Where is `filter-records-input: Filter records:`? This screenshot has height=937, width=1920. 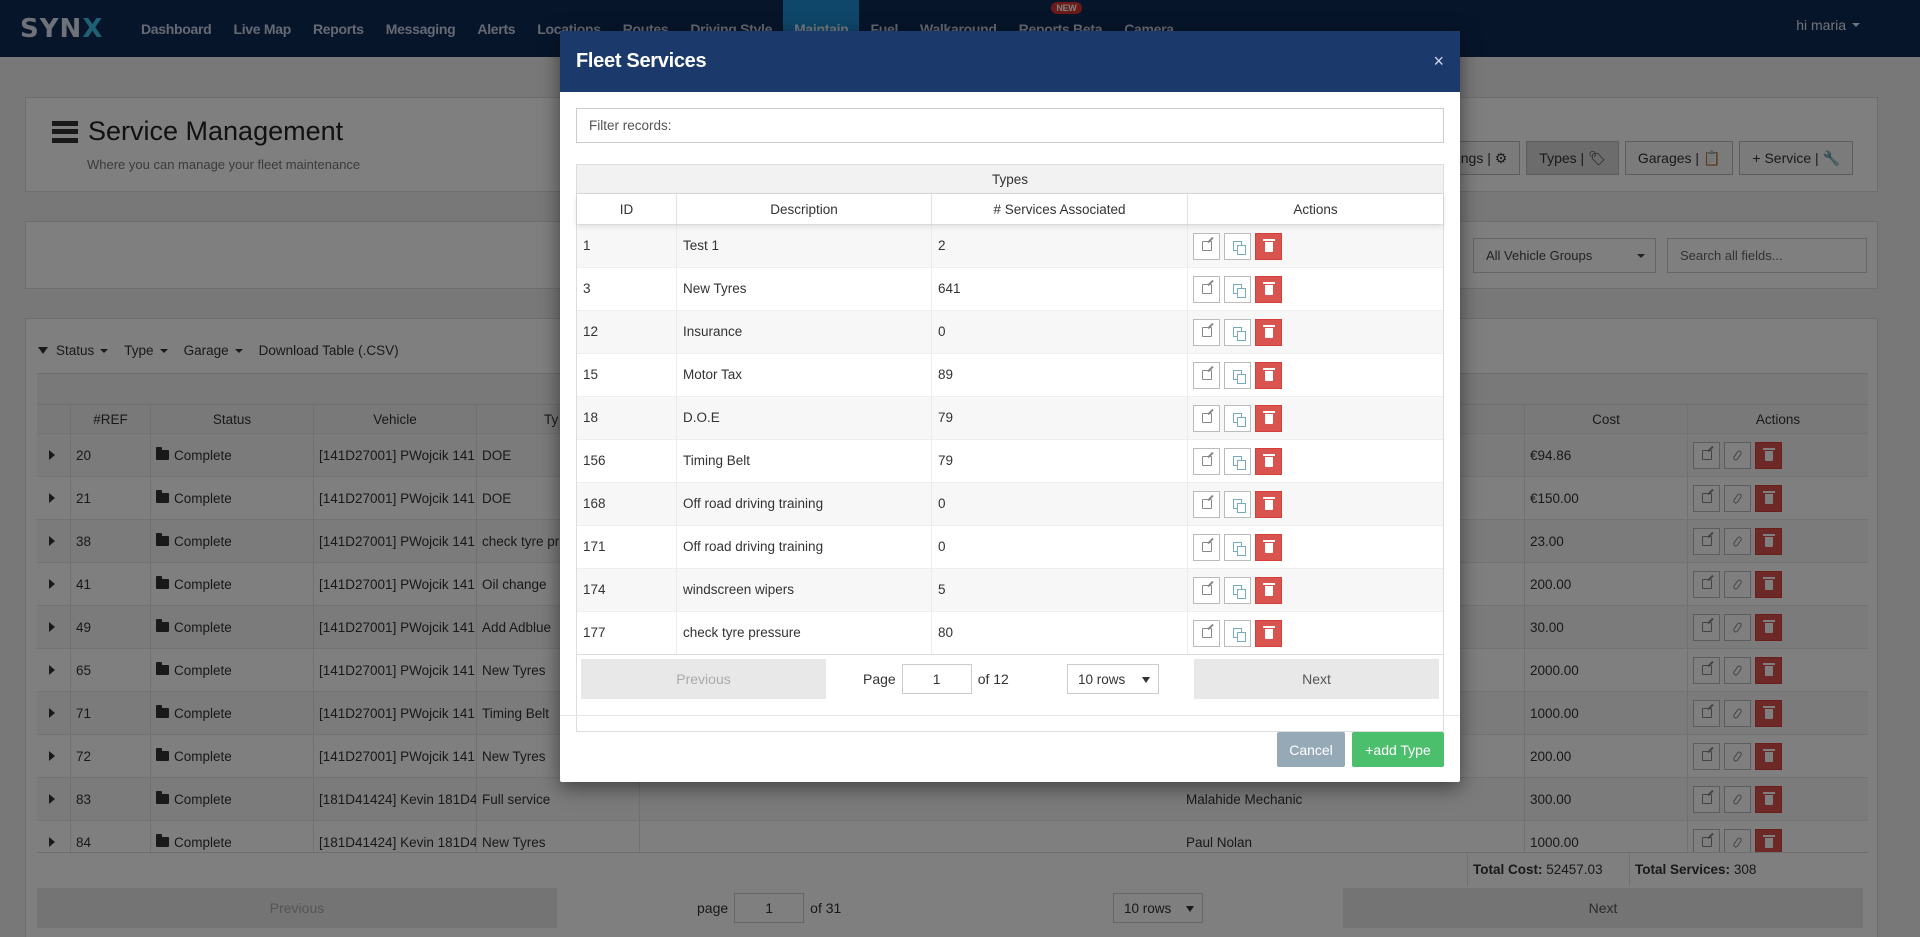
filter-records-input: Filter records: is located at coordinates (1010, 125).